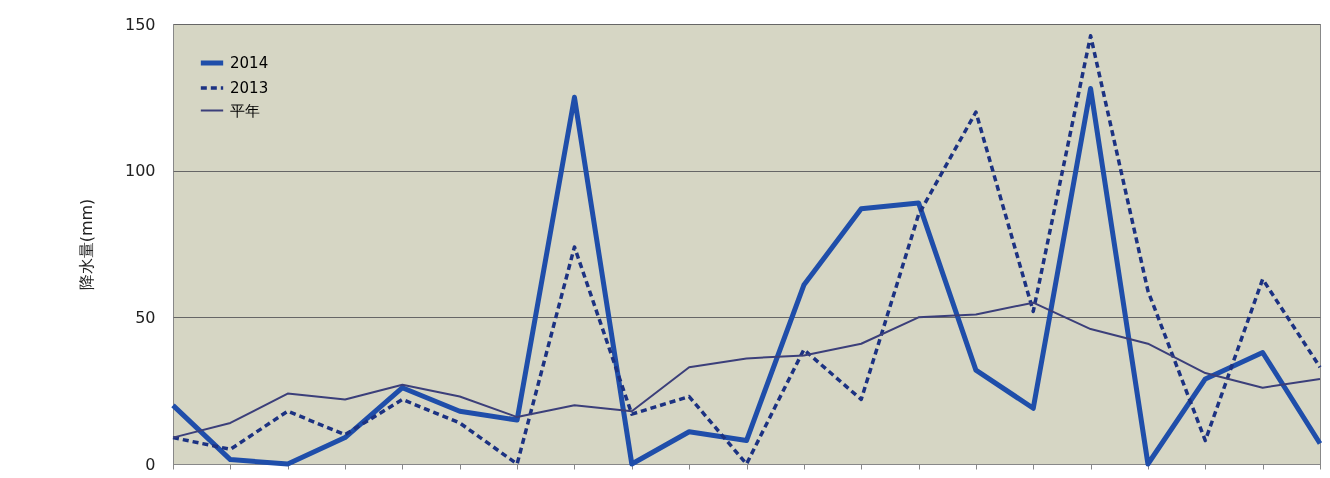  What do you see at coordinates (145, 317) in the screenshot?
I see `y-tick-label: 50` at bounding box center [145, 317].